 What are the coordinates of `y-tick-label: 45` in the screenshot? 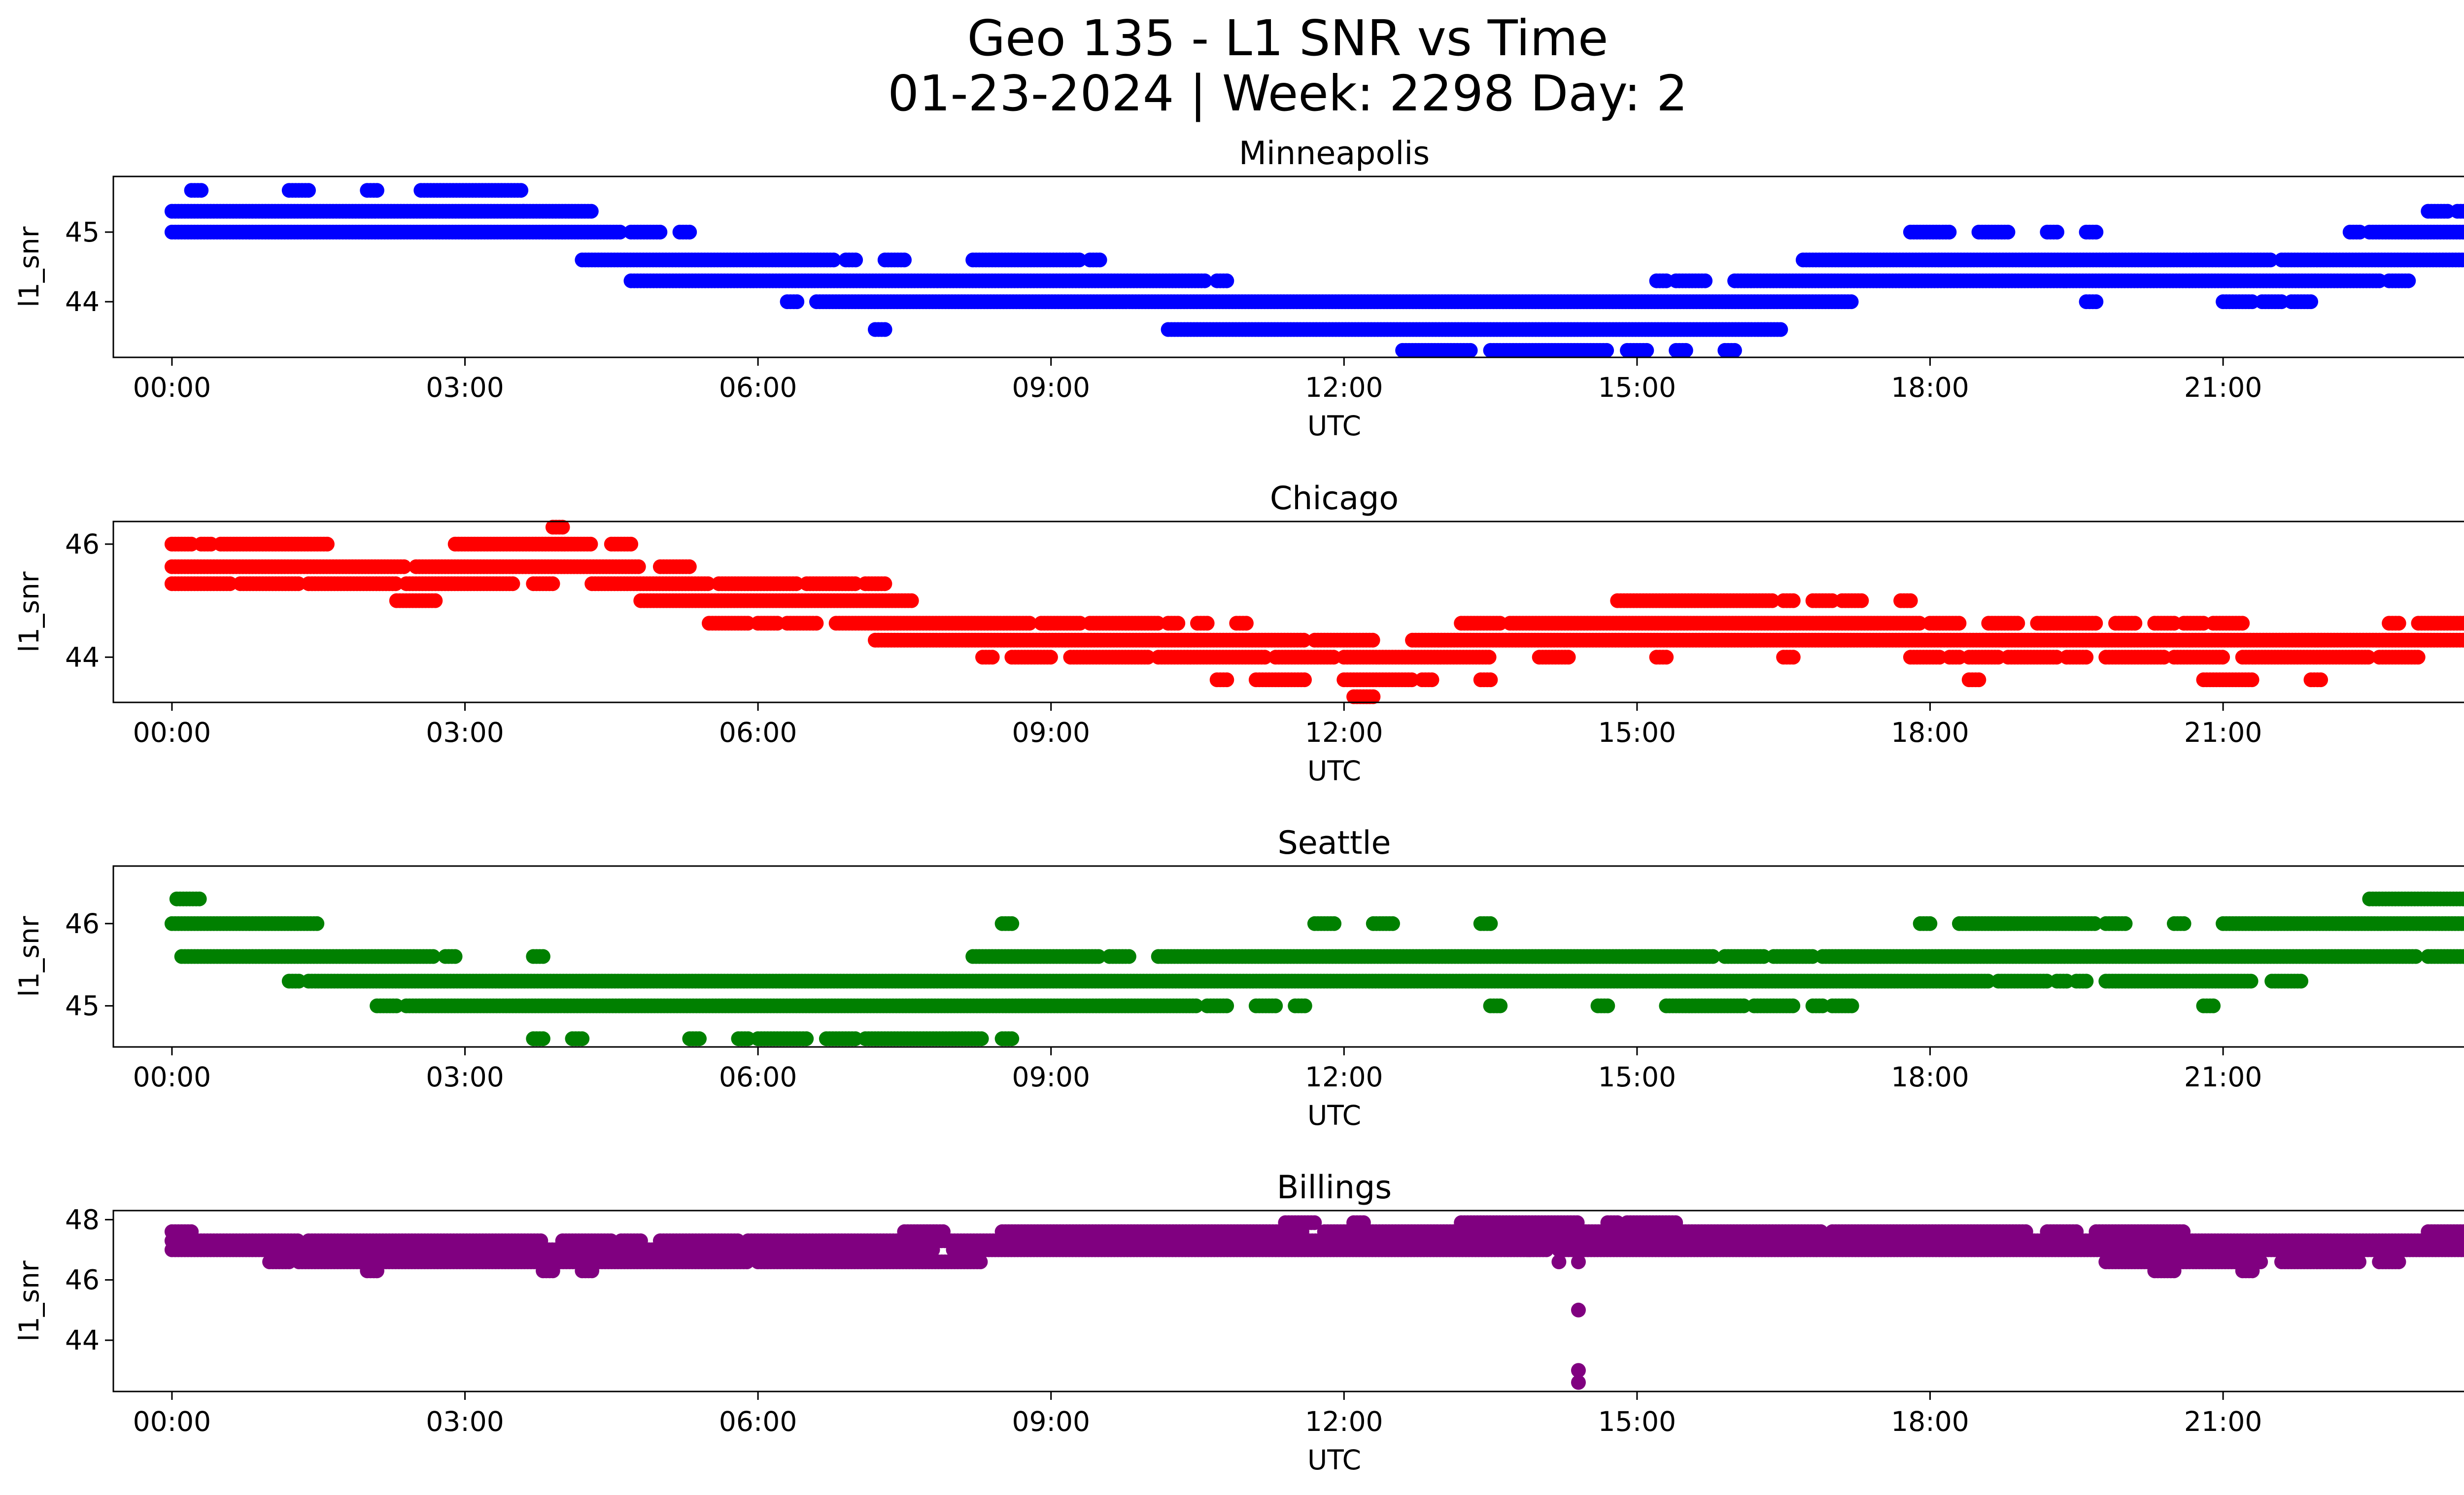 It's located at (82, 232).